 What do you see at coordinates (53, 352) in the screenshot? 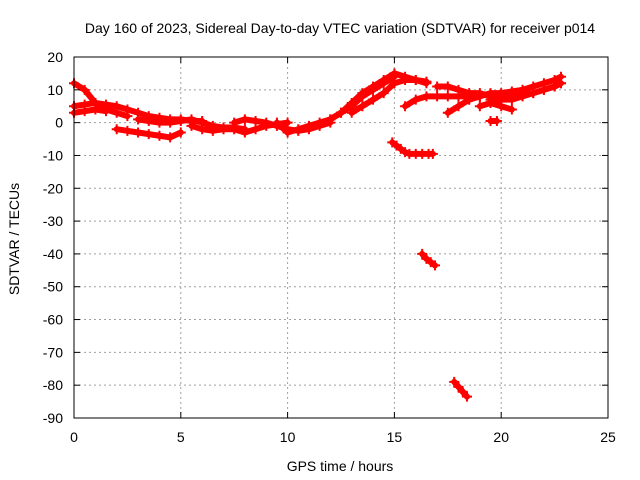
I see `y-tick-label: -70` at bounding box center [53, 352].